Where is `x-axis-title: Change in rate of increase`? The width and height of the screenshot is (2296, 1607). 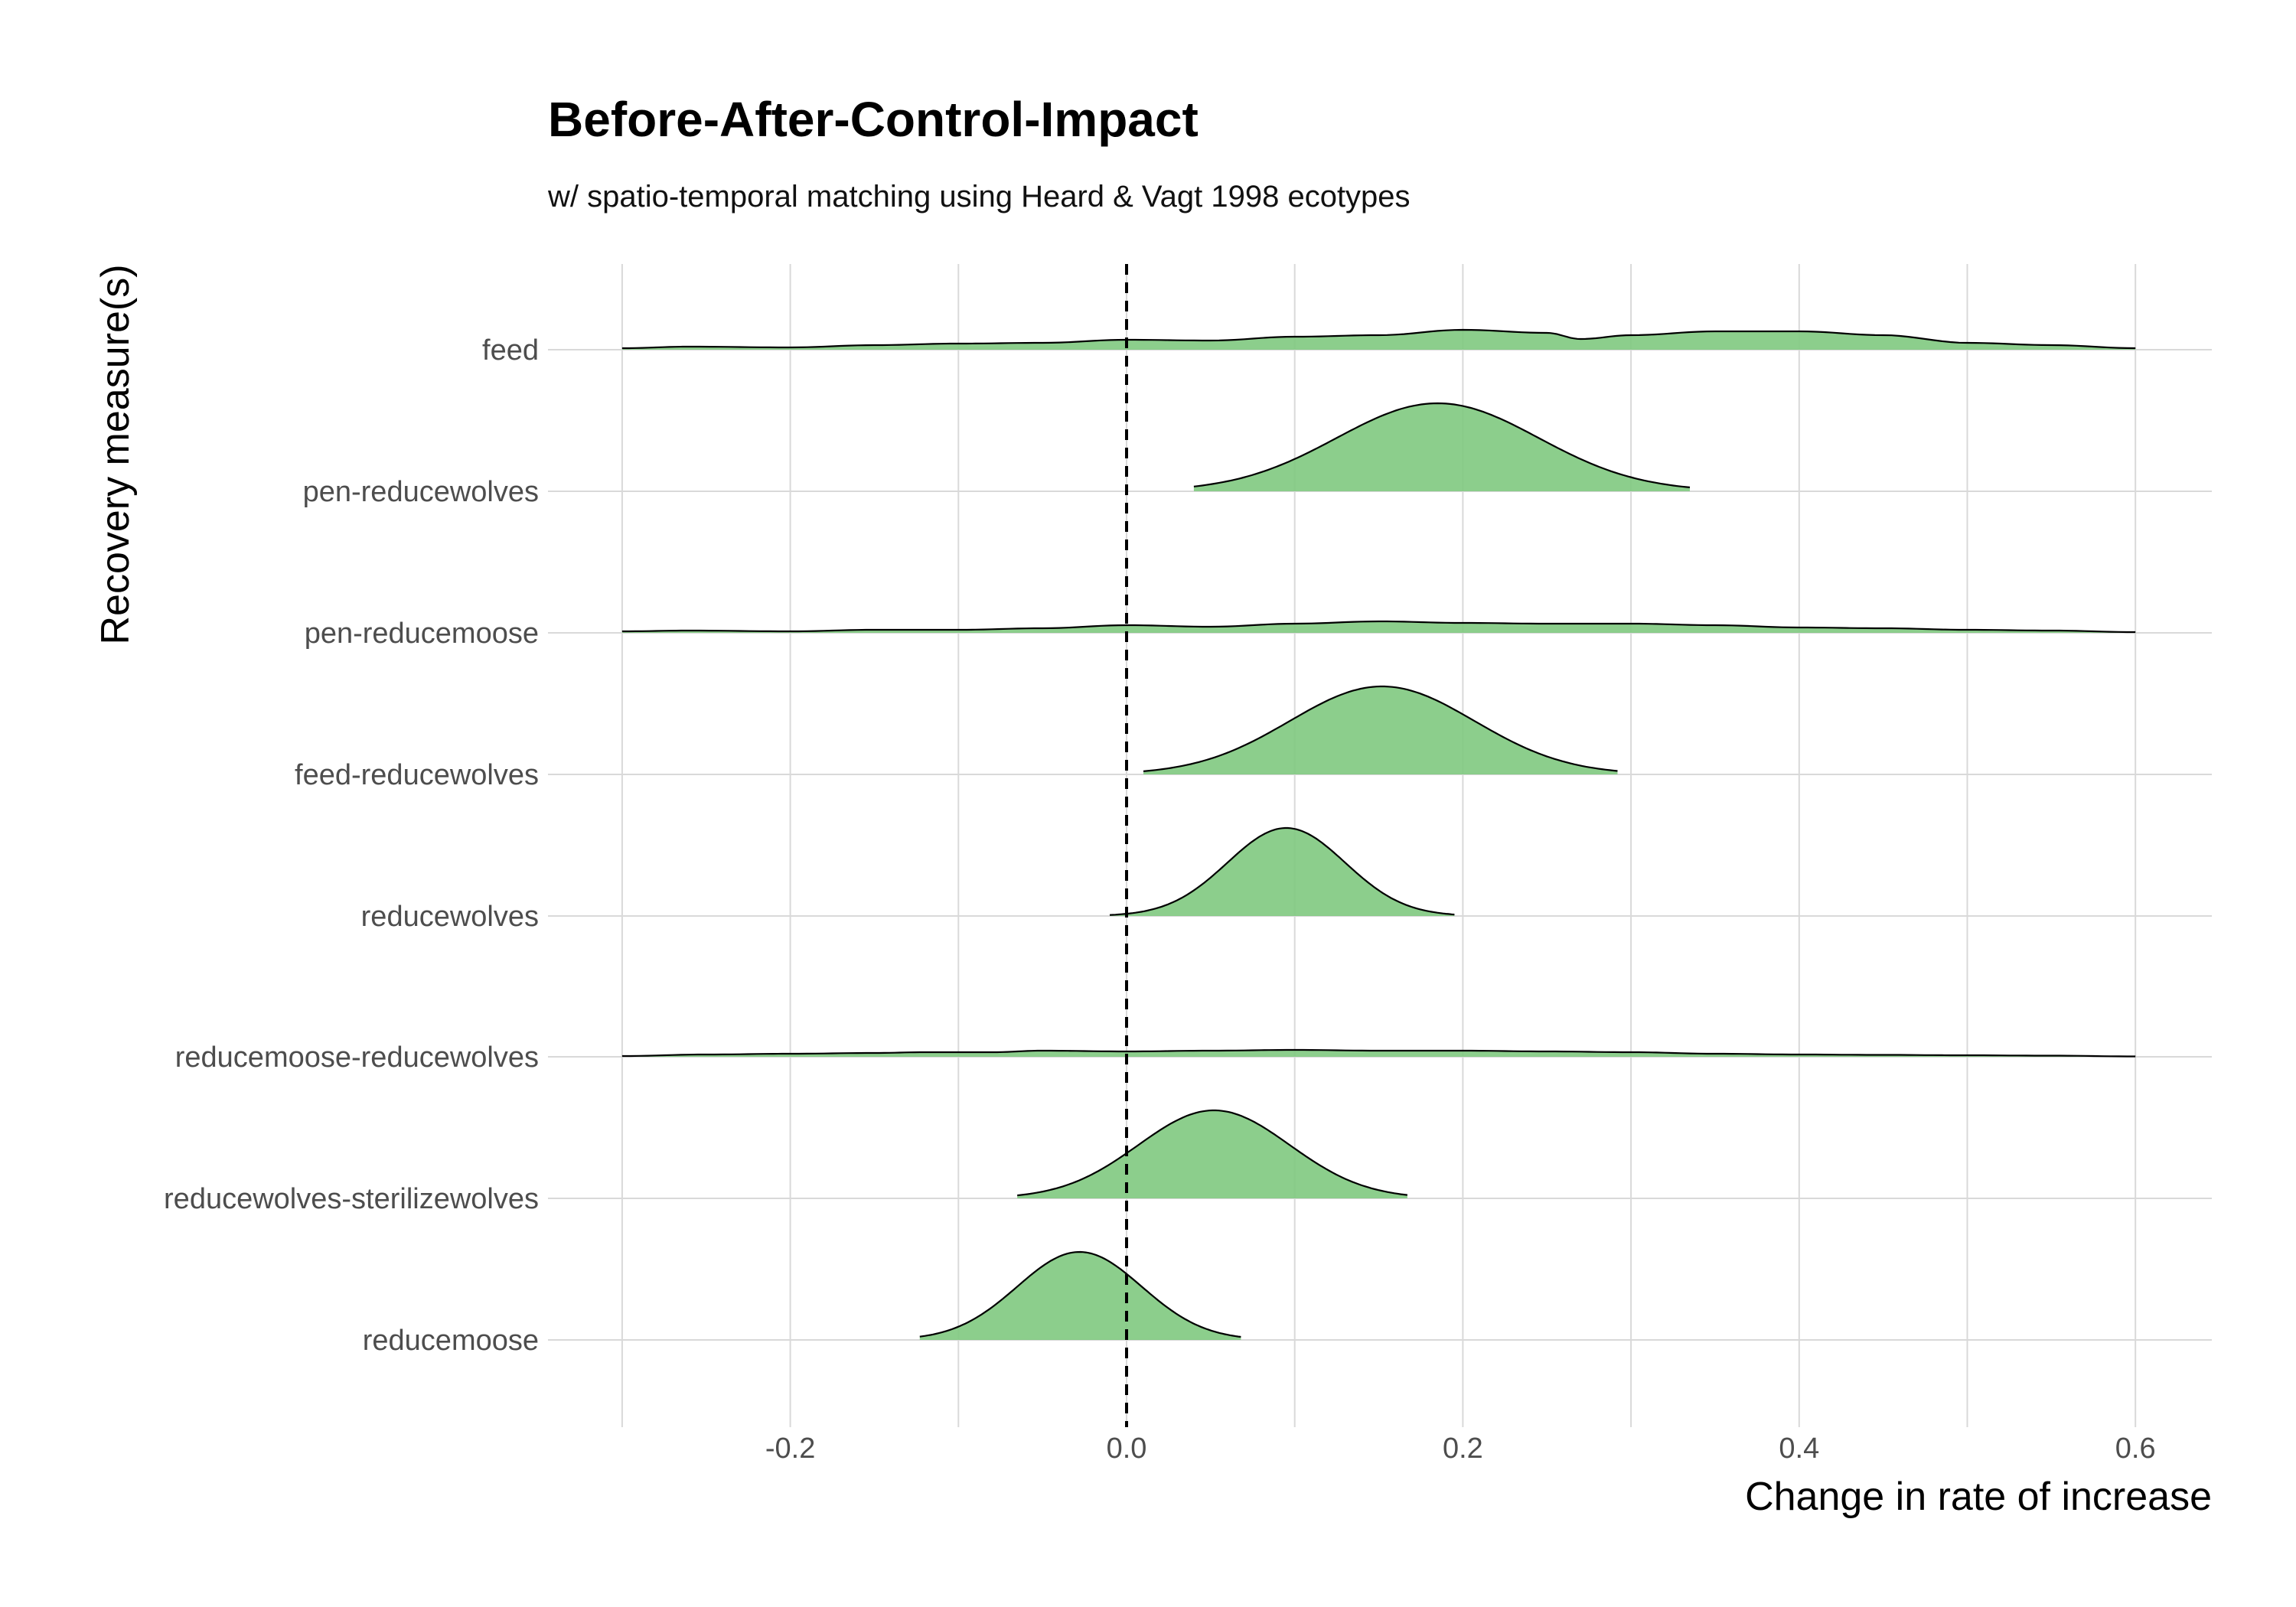 x-axis-title: Change in rate of increase is located at coordinates (1978, 1497).